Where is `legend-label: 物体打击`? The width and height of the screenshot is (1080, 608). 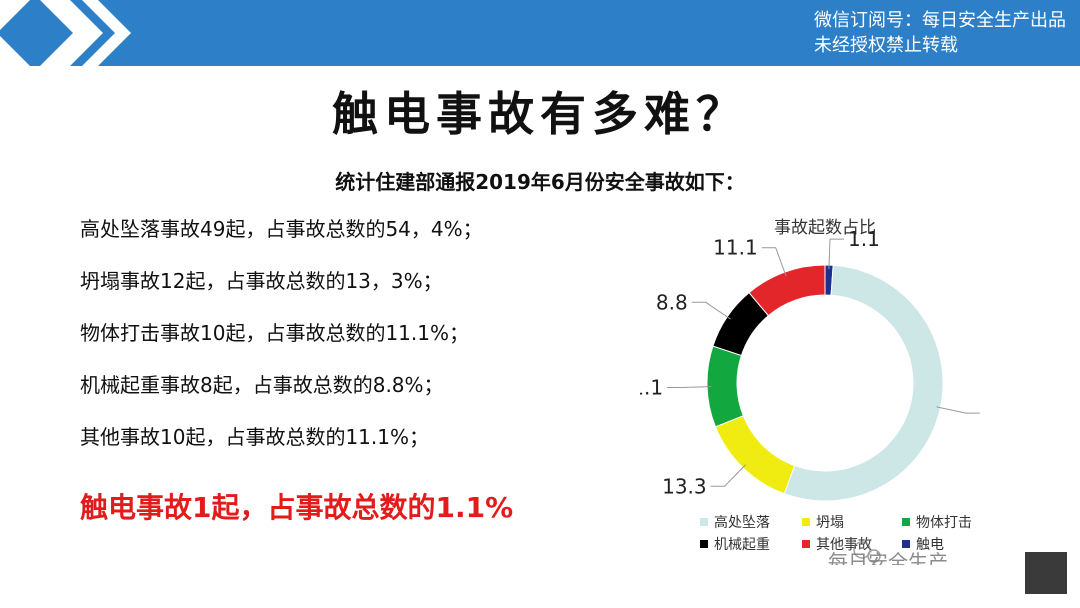 legend-label: 物体打击 is located at coordinates (944, 522).